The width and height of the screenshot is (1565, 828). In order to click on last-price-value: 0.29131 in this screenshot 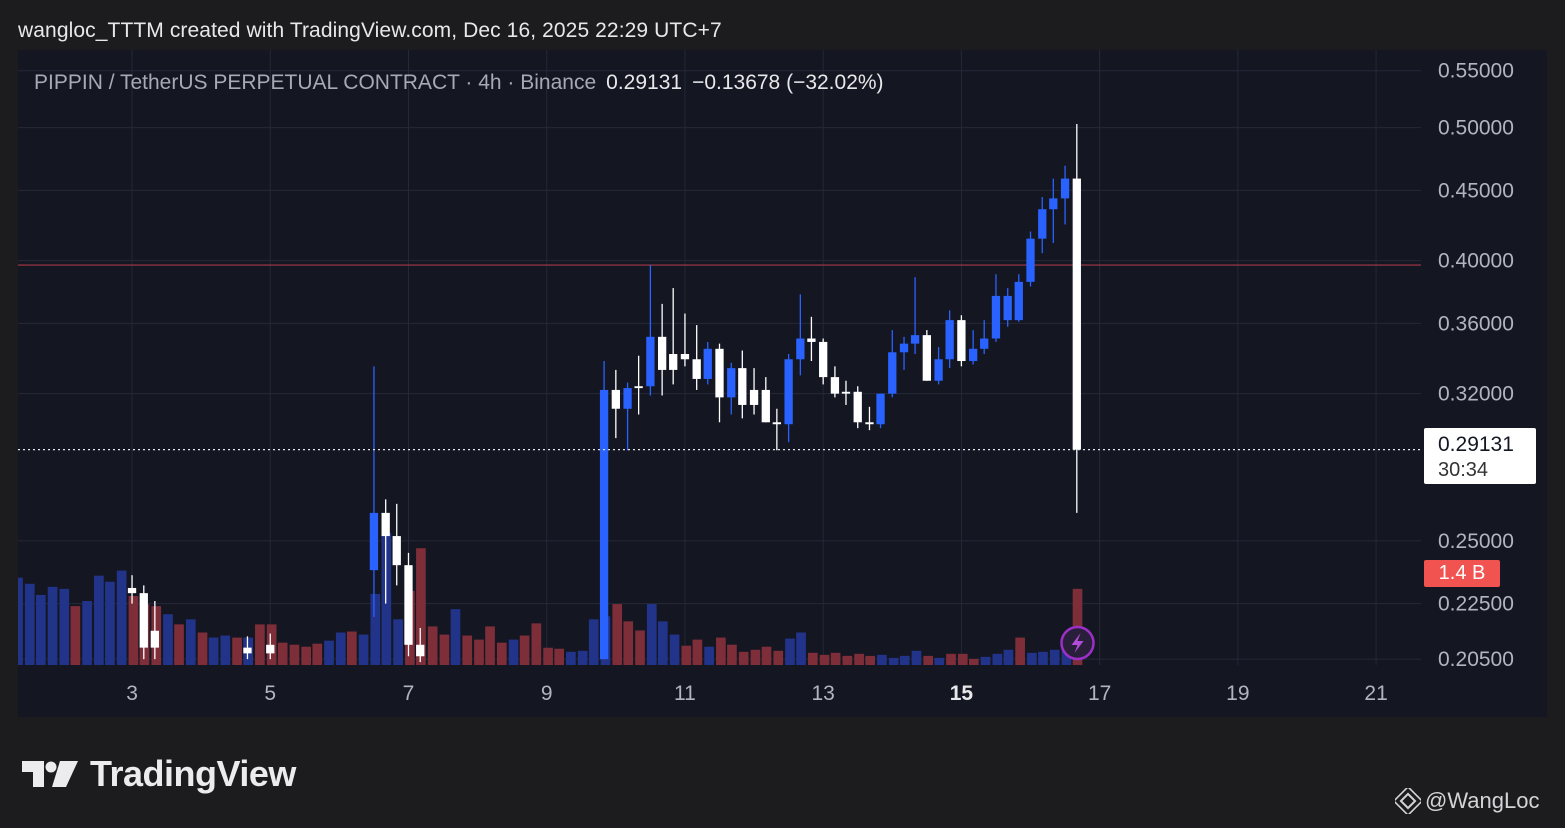, I will do `click(644, 82)`.